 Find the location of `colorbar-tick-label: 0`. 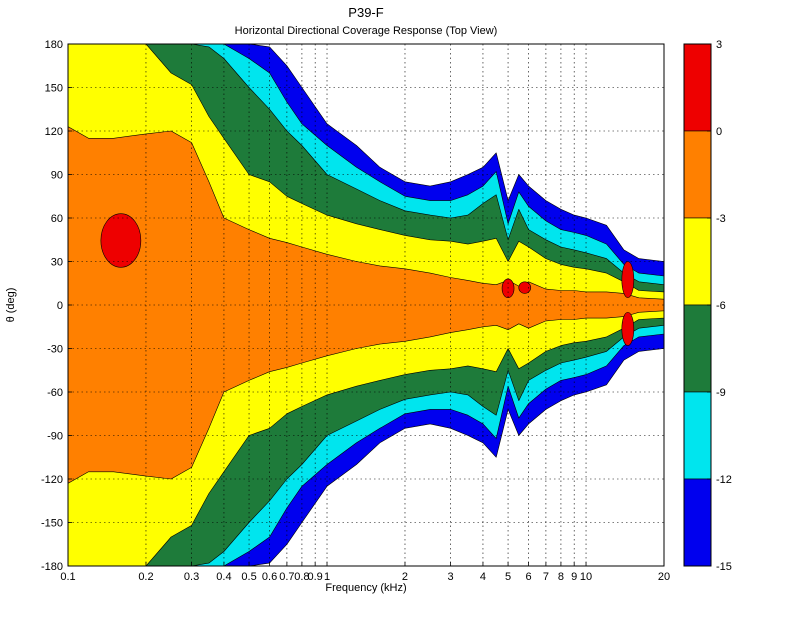

colorbar-tick-label: 0 is located at coordinates (719, 132).